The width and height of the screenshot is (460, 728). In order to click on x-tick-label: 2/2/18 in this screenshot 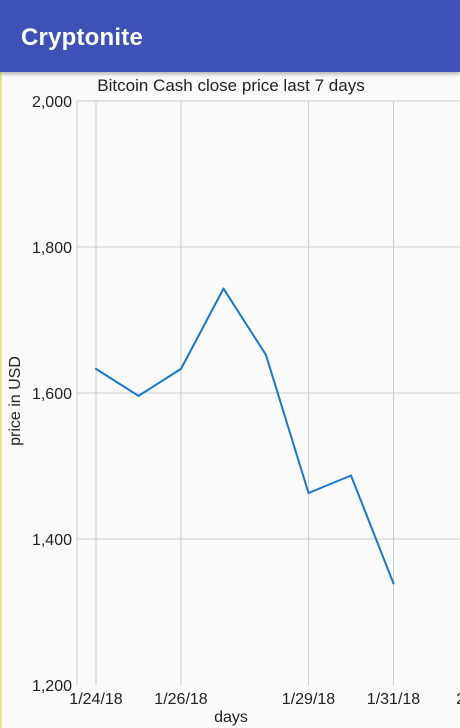, I will do `click(458, 699)`.